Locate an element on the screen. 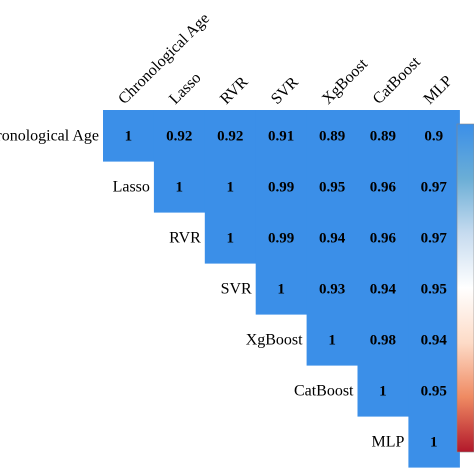  heatmap-cell-lasso-mlp is located at coordinates (434, 187).